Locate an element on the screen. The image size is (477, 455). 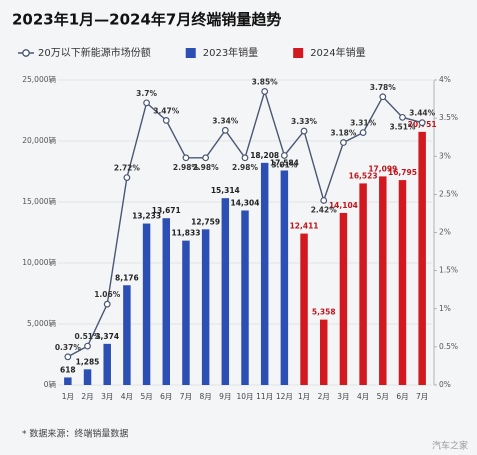
line-value-label: 0.37% is located at coordinates (68, 347).